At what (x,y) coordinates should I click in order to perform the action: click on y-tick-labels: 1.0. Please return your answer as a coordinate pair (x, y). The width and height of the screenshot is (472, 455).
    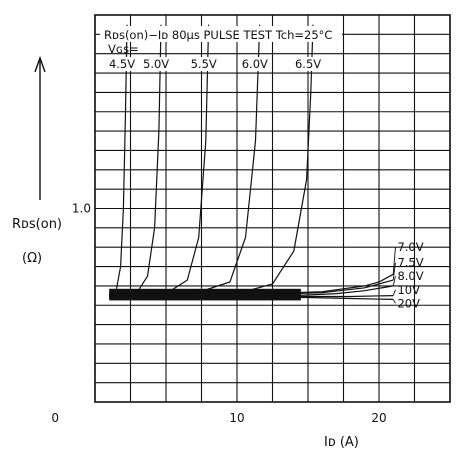
    Looking at the image, I should click on (81, 209).